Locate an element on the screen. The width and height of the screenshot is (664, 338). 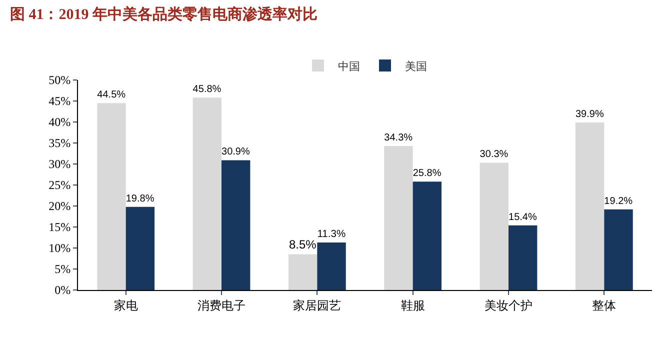
data-label: 19.8% is located at coordinates (140, 198).